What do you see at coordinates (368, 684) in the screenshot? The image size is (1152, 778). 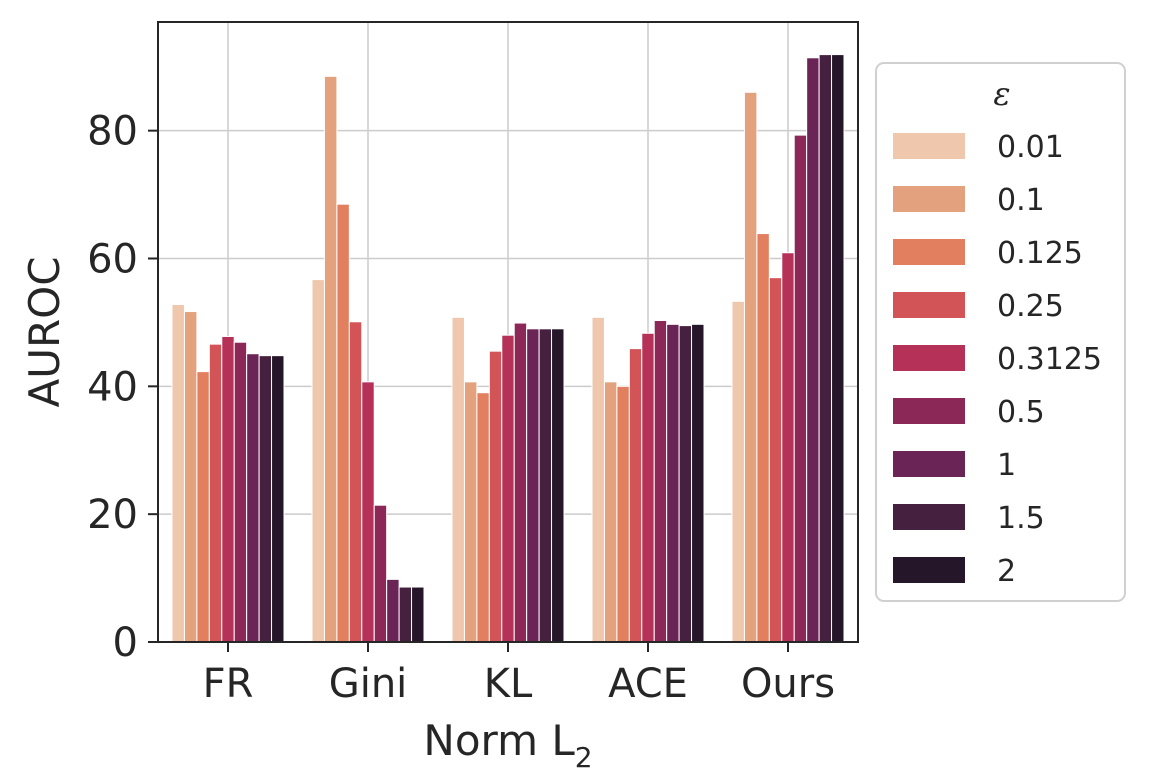 I see `x-tick-label: Gini` at bounding box center [368, 684].